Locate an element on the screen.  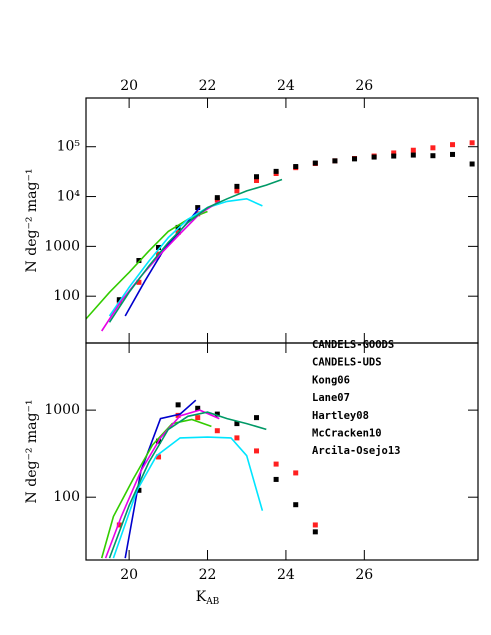
legend-entry: CANDELS-UDS is located at coordinates (347, 363).